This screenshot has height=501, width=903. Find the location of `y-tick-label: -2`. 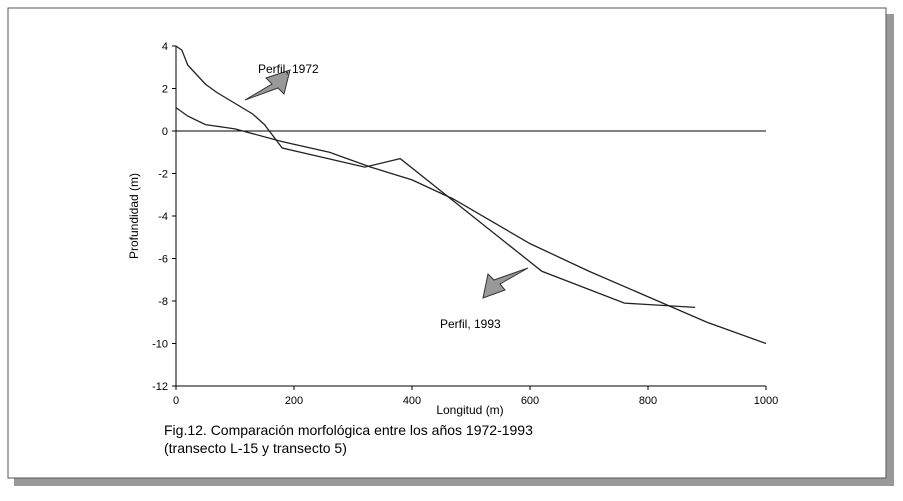

y-tick-label: -2 is located at coordinates (163, 175).